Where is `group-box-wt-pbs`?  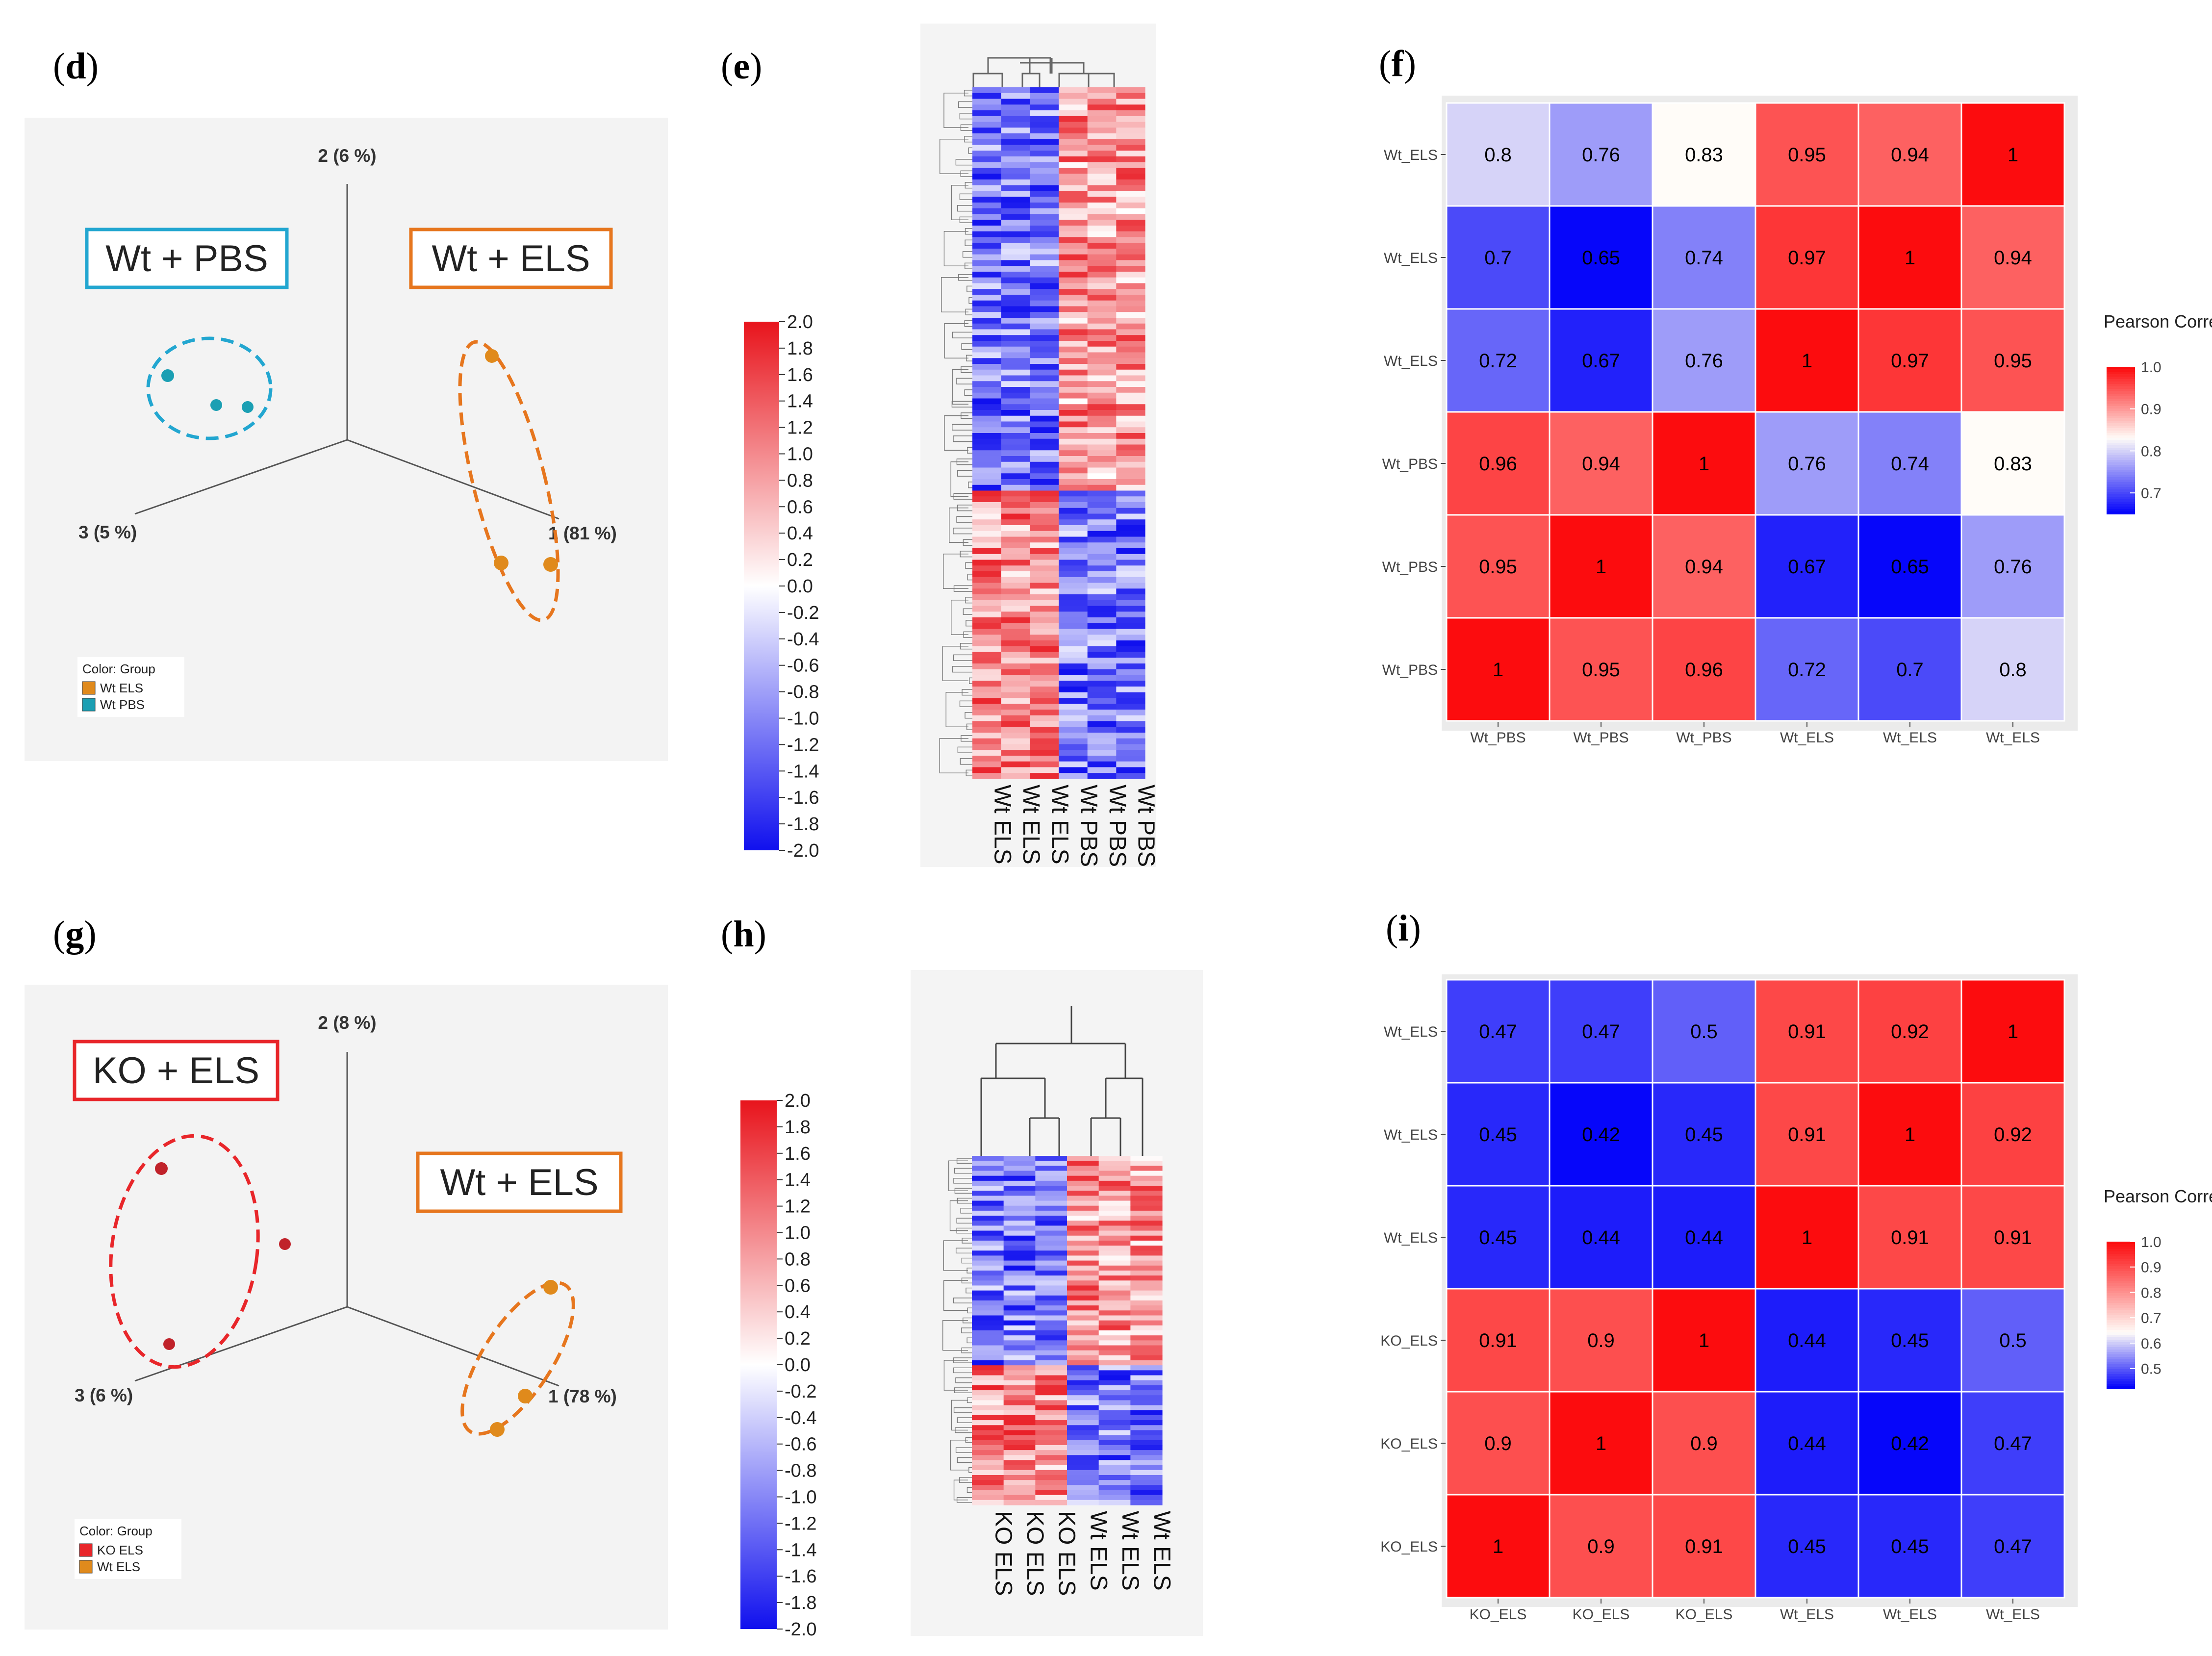 group-box-wt-pbs is located at coordinates (187, 258).